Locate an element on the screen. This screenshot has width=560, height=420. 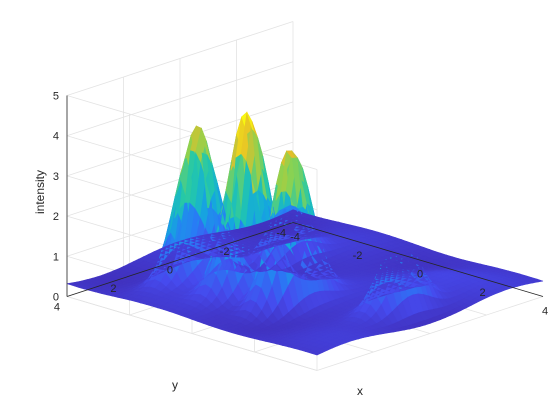
z-axis-label: intensity is located at coordinates (40, 192).